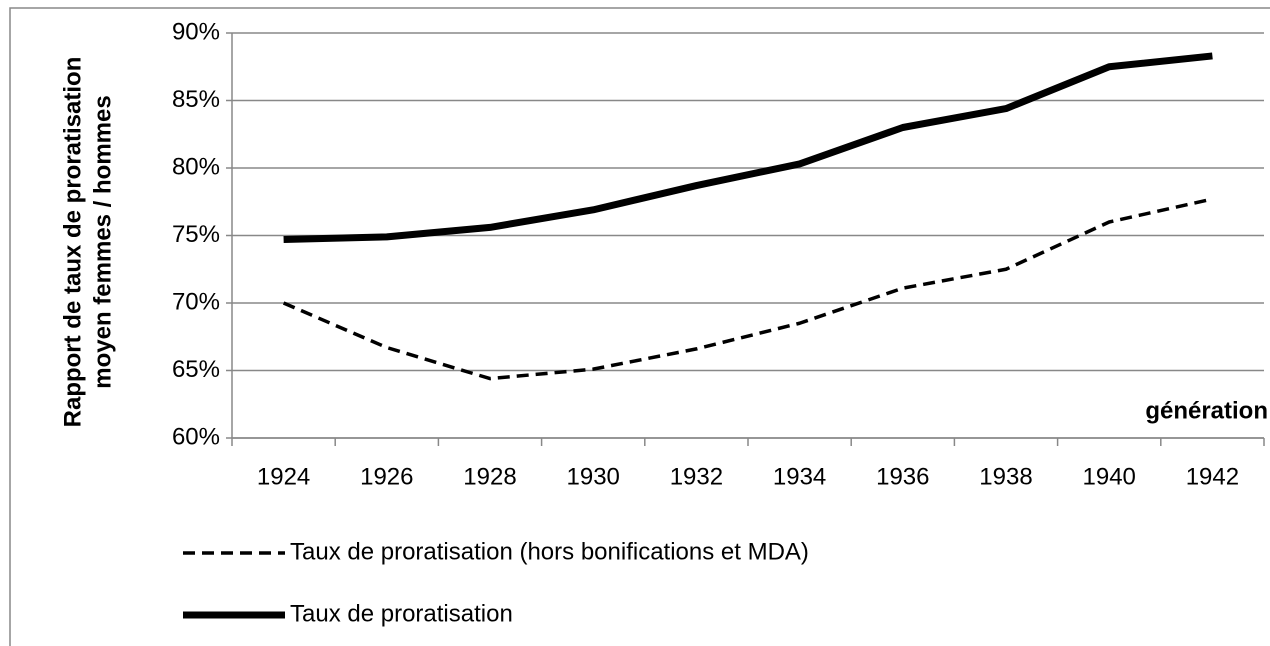  I want to click on x-tick-label: 1924, so click(283, 476).